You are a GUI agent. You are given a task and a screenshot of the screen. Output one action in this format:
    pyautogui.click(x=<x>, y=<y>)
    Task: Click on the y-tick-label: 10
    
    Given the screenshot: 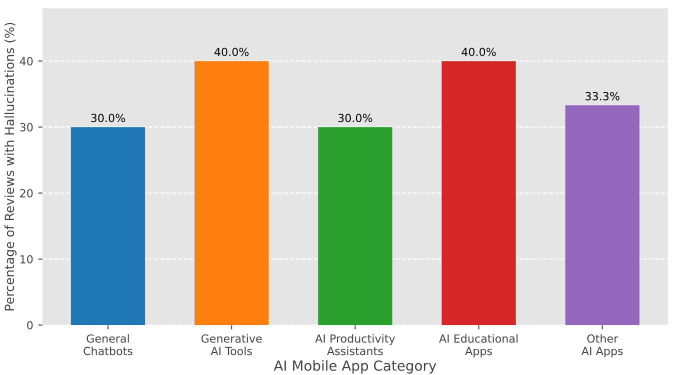 What is the action you would take?
    pyautogui.click(x=26, y=259)
    